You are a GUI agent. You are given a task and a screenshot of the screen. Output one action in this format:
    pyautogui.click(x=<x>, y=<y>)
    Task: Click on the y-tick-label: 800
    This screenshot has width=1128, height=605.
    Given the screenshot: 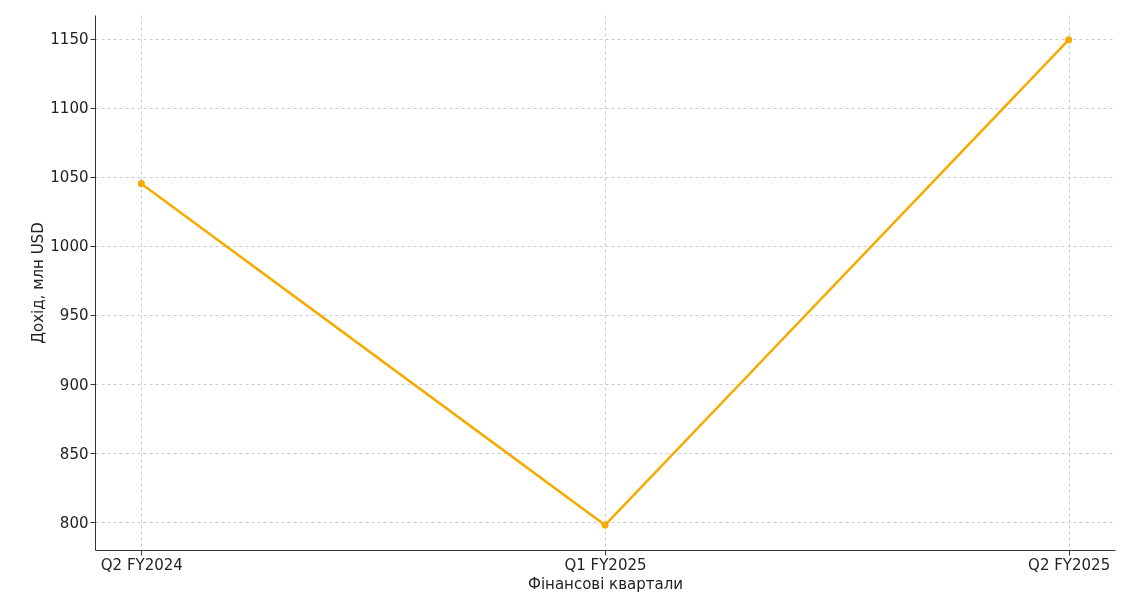 What is the action you would take?
    pyautogui.click(x=74, y=522)
    